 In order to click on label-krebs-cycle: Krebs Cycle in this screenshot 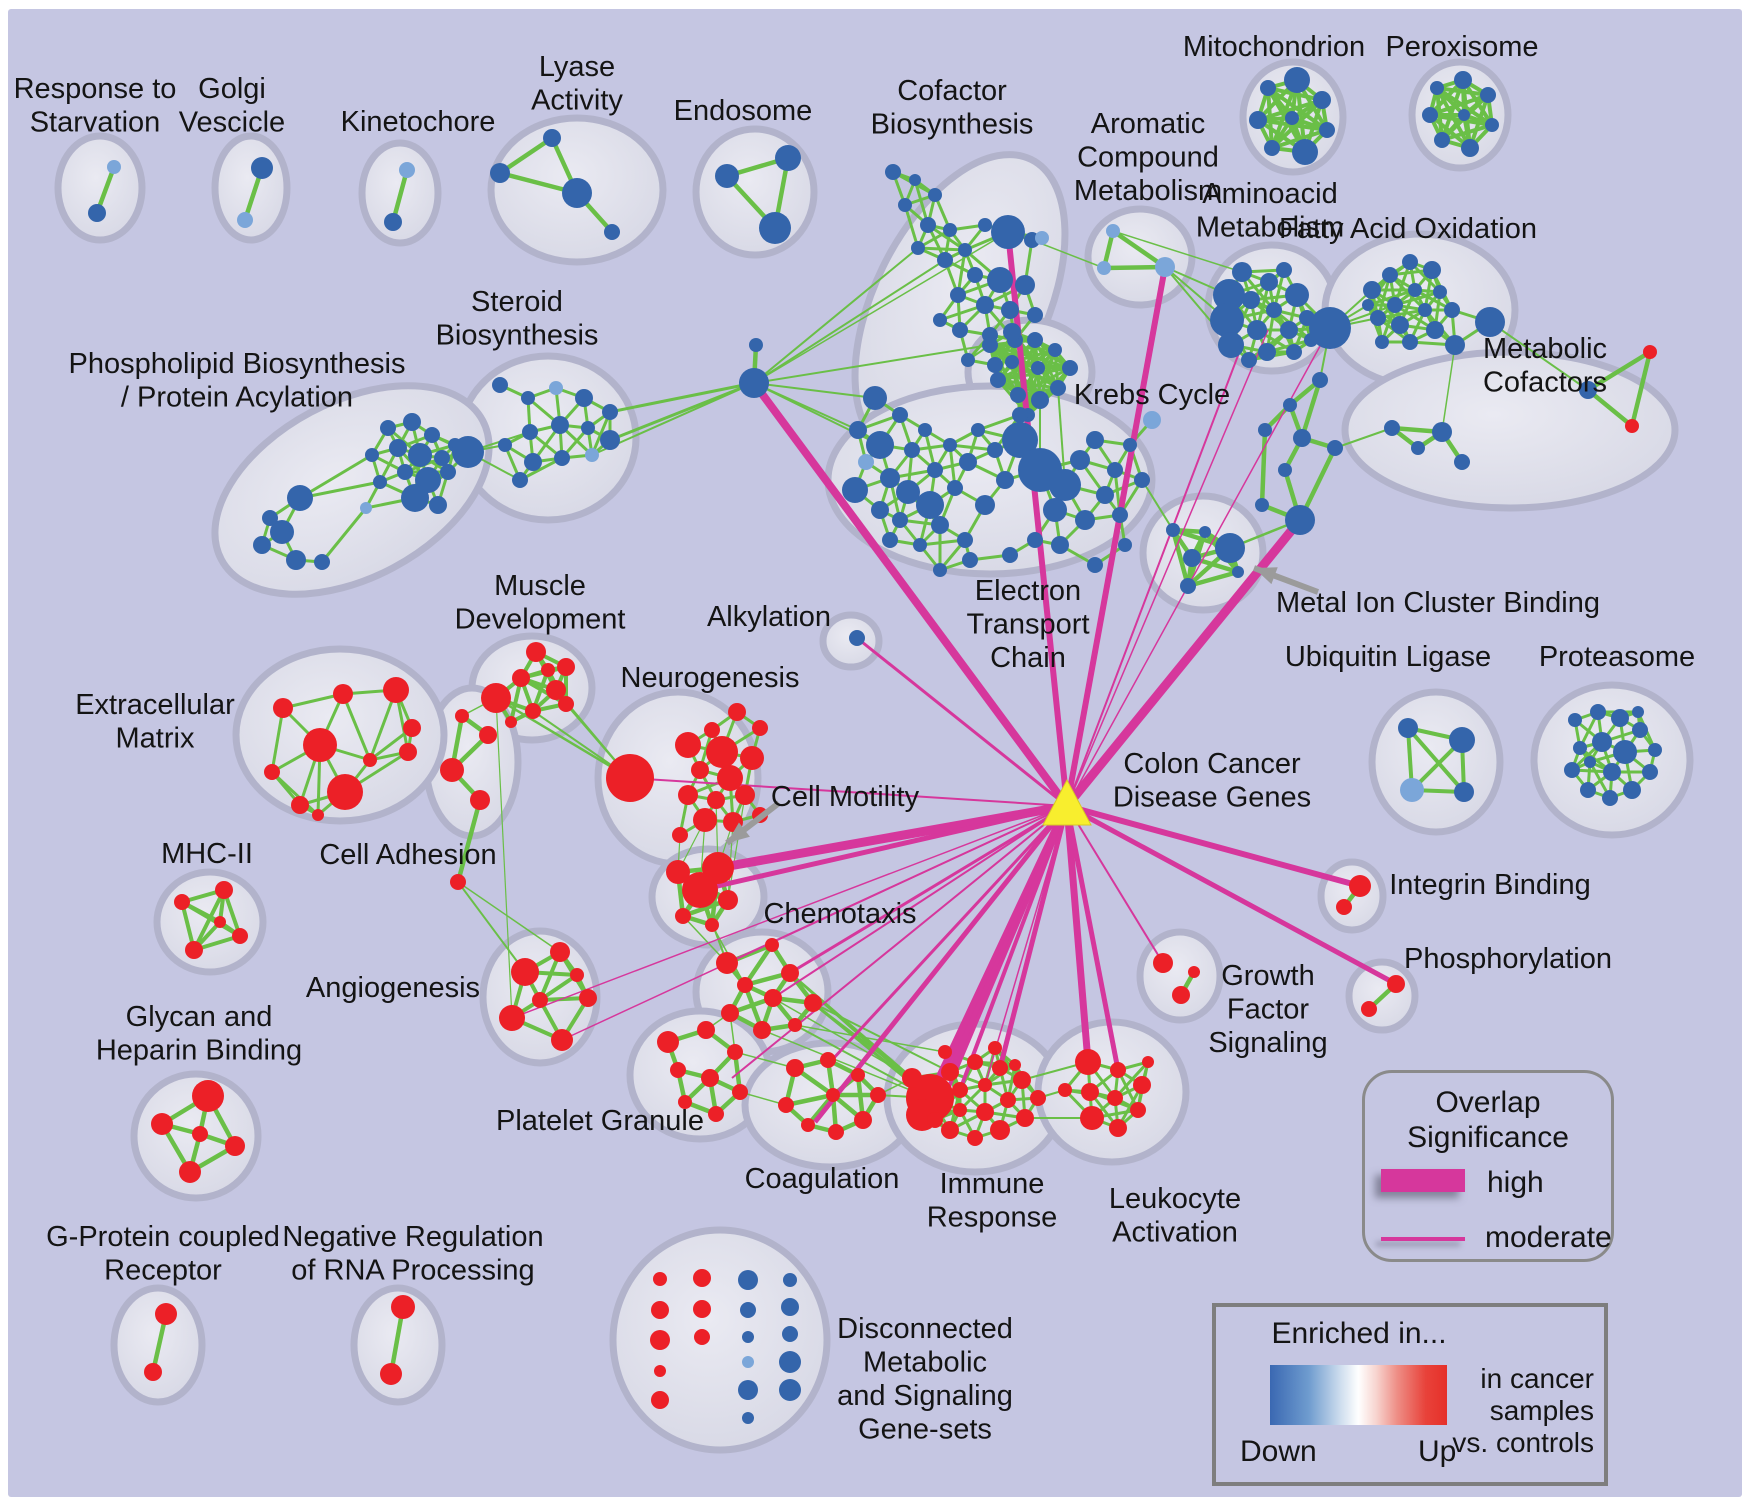, I will do `click(1152, 395)`.